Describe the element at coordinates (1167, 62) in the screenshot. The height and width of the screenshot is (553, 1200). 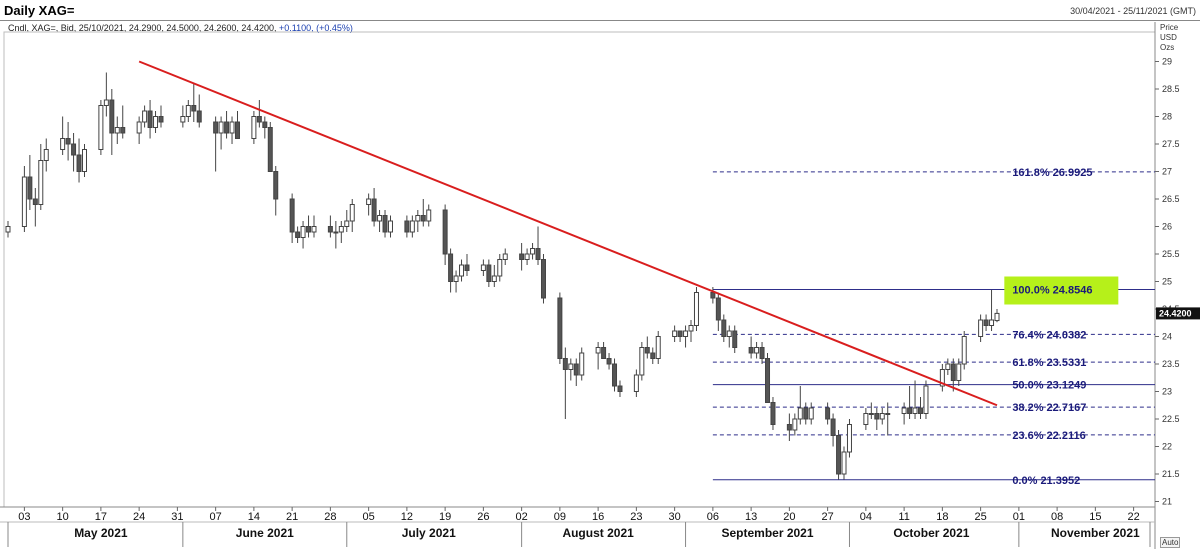
I see `y-tick-label: 29` at that location.